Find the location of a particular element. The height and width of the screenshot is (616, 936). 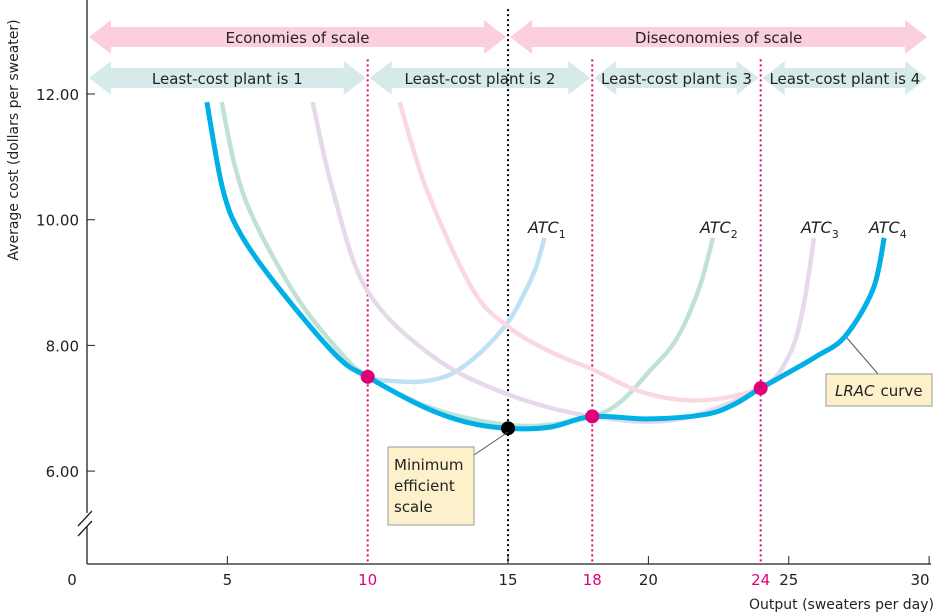

min-scale-leader is located at coordinates (491, 443).